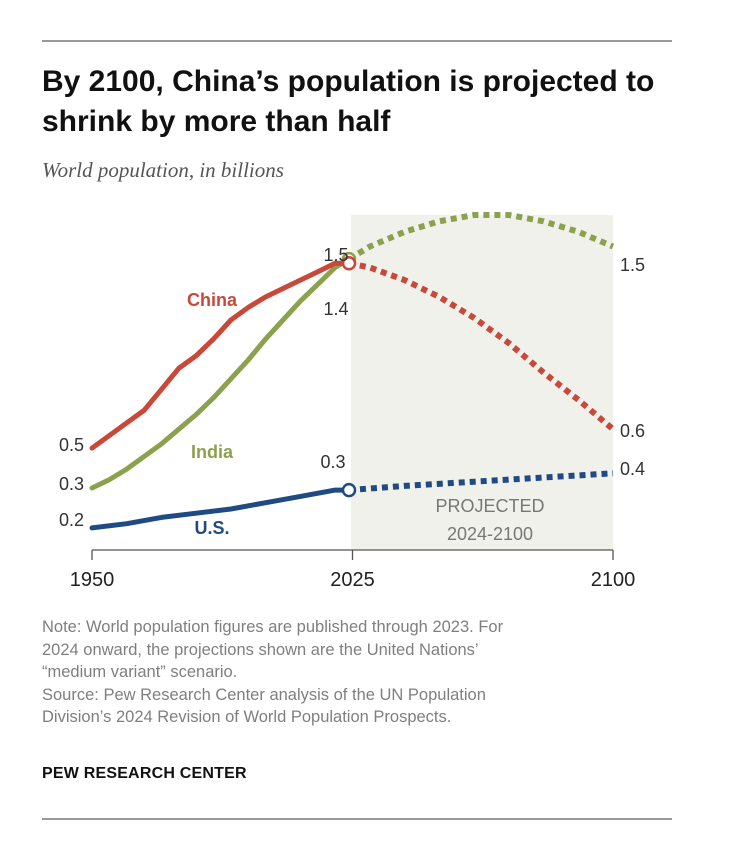 The image size is (743, 861). What do you see at coordinates (357, 819) in the screenshot?
I see `bottom-rule` at bounding box center [357, 819].